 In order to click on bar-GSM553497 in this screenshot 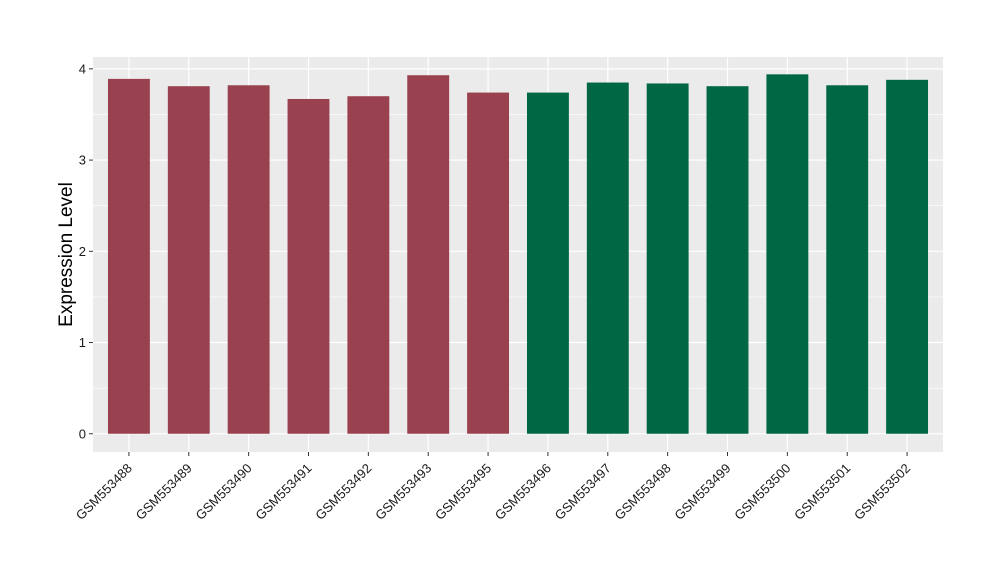, I will do `click(607, 258)`.